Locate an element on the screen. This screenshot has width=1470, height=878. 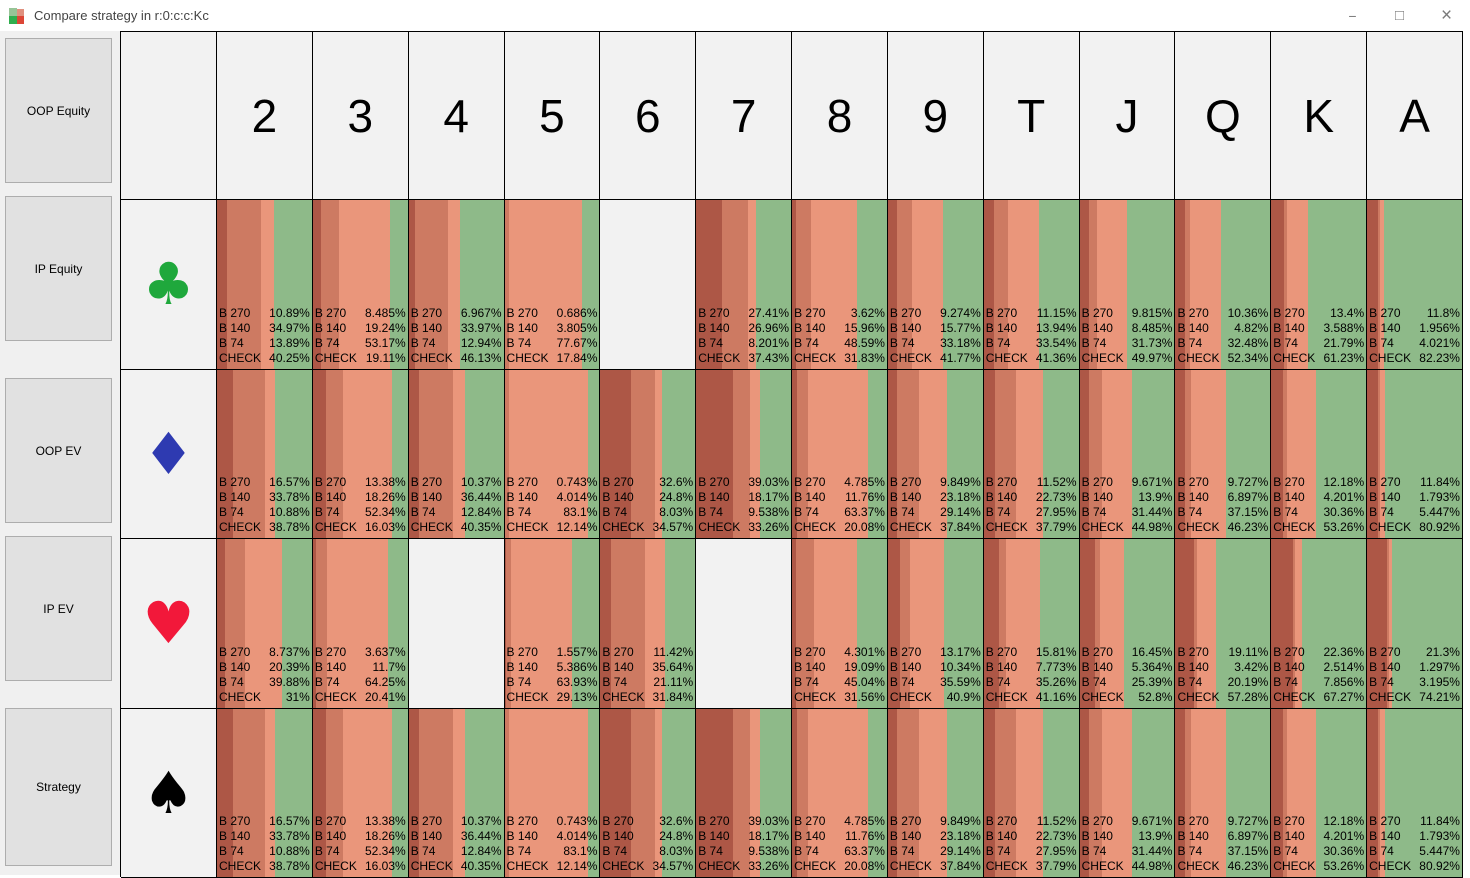
action-frequency: 29.14% is located at coordinates (960, 851).